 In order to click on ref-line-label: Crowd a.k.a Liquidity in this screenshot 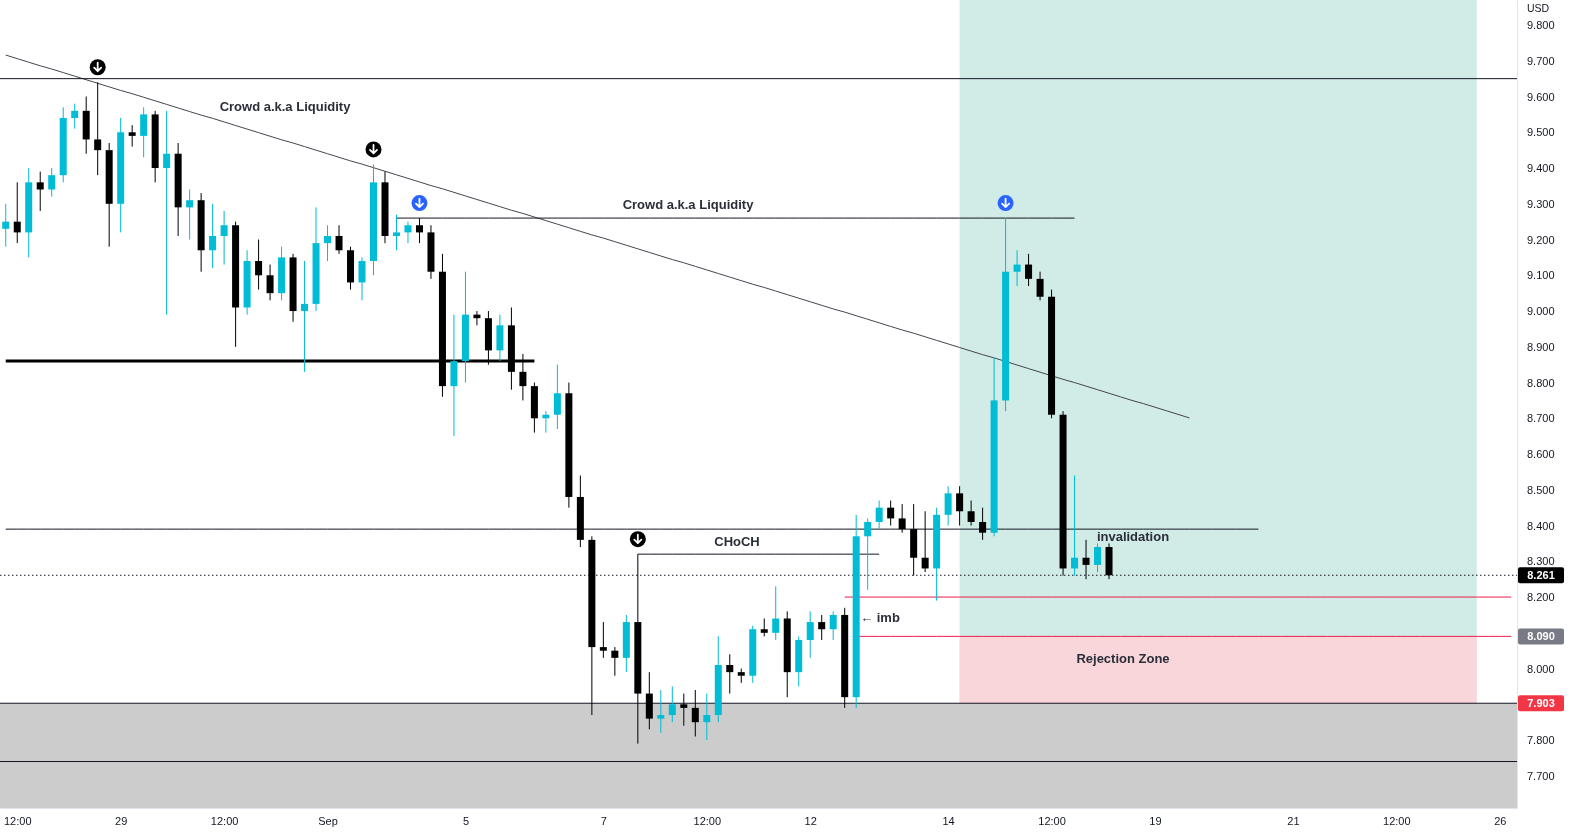, I will do `click(285, 107)`.